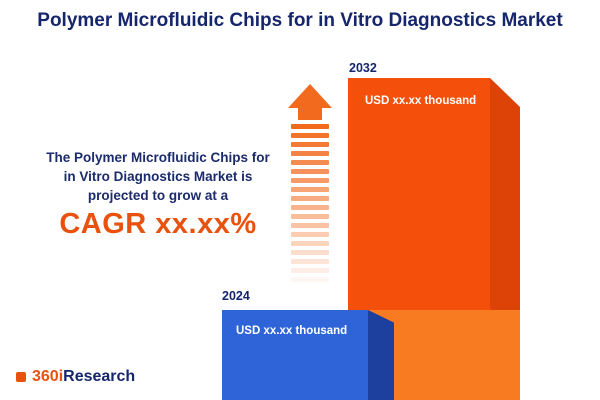 This screenshot has height=400, width=600. Describe the element at coordinates (236, 296) in the screenshot. I see `bar-2024-year-label: 2024` at that location.